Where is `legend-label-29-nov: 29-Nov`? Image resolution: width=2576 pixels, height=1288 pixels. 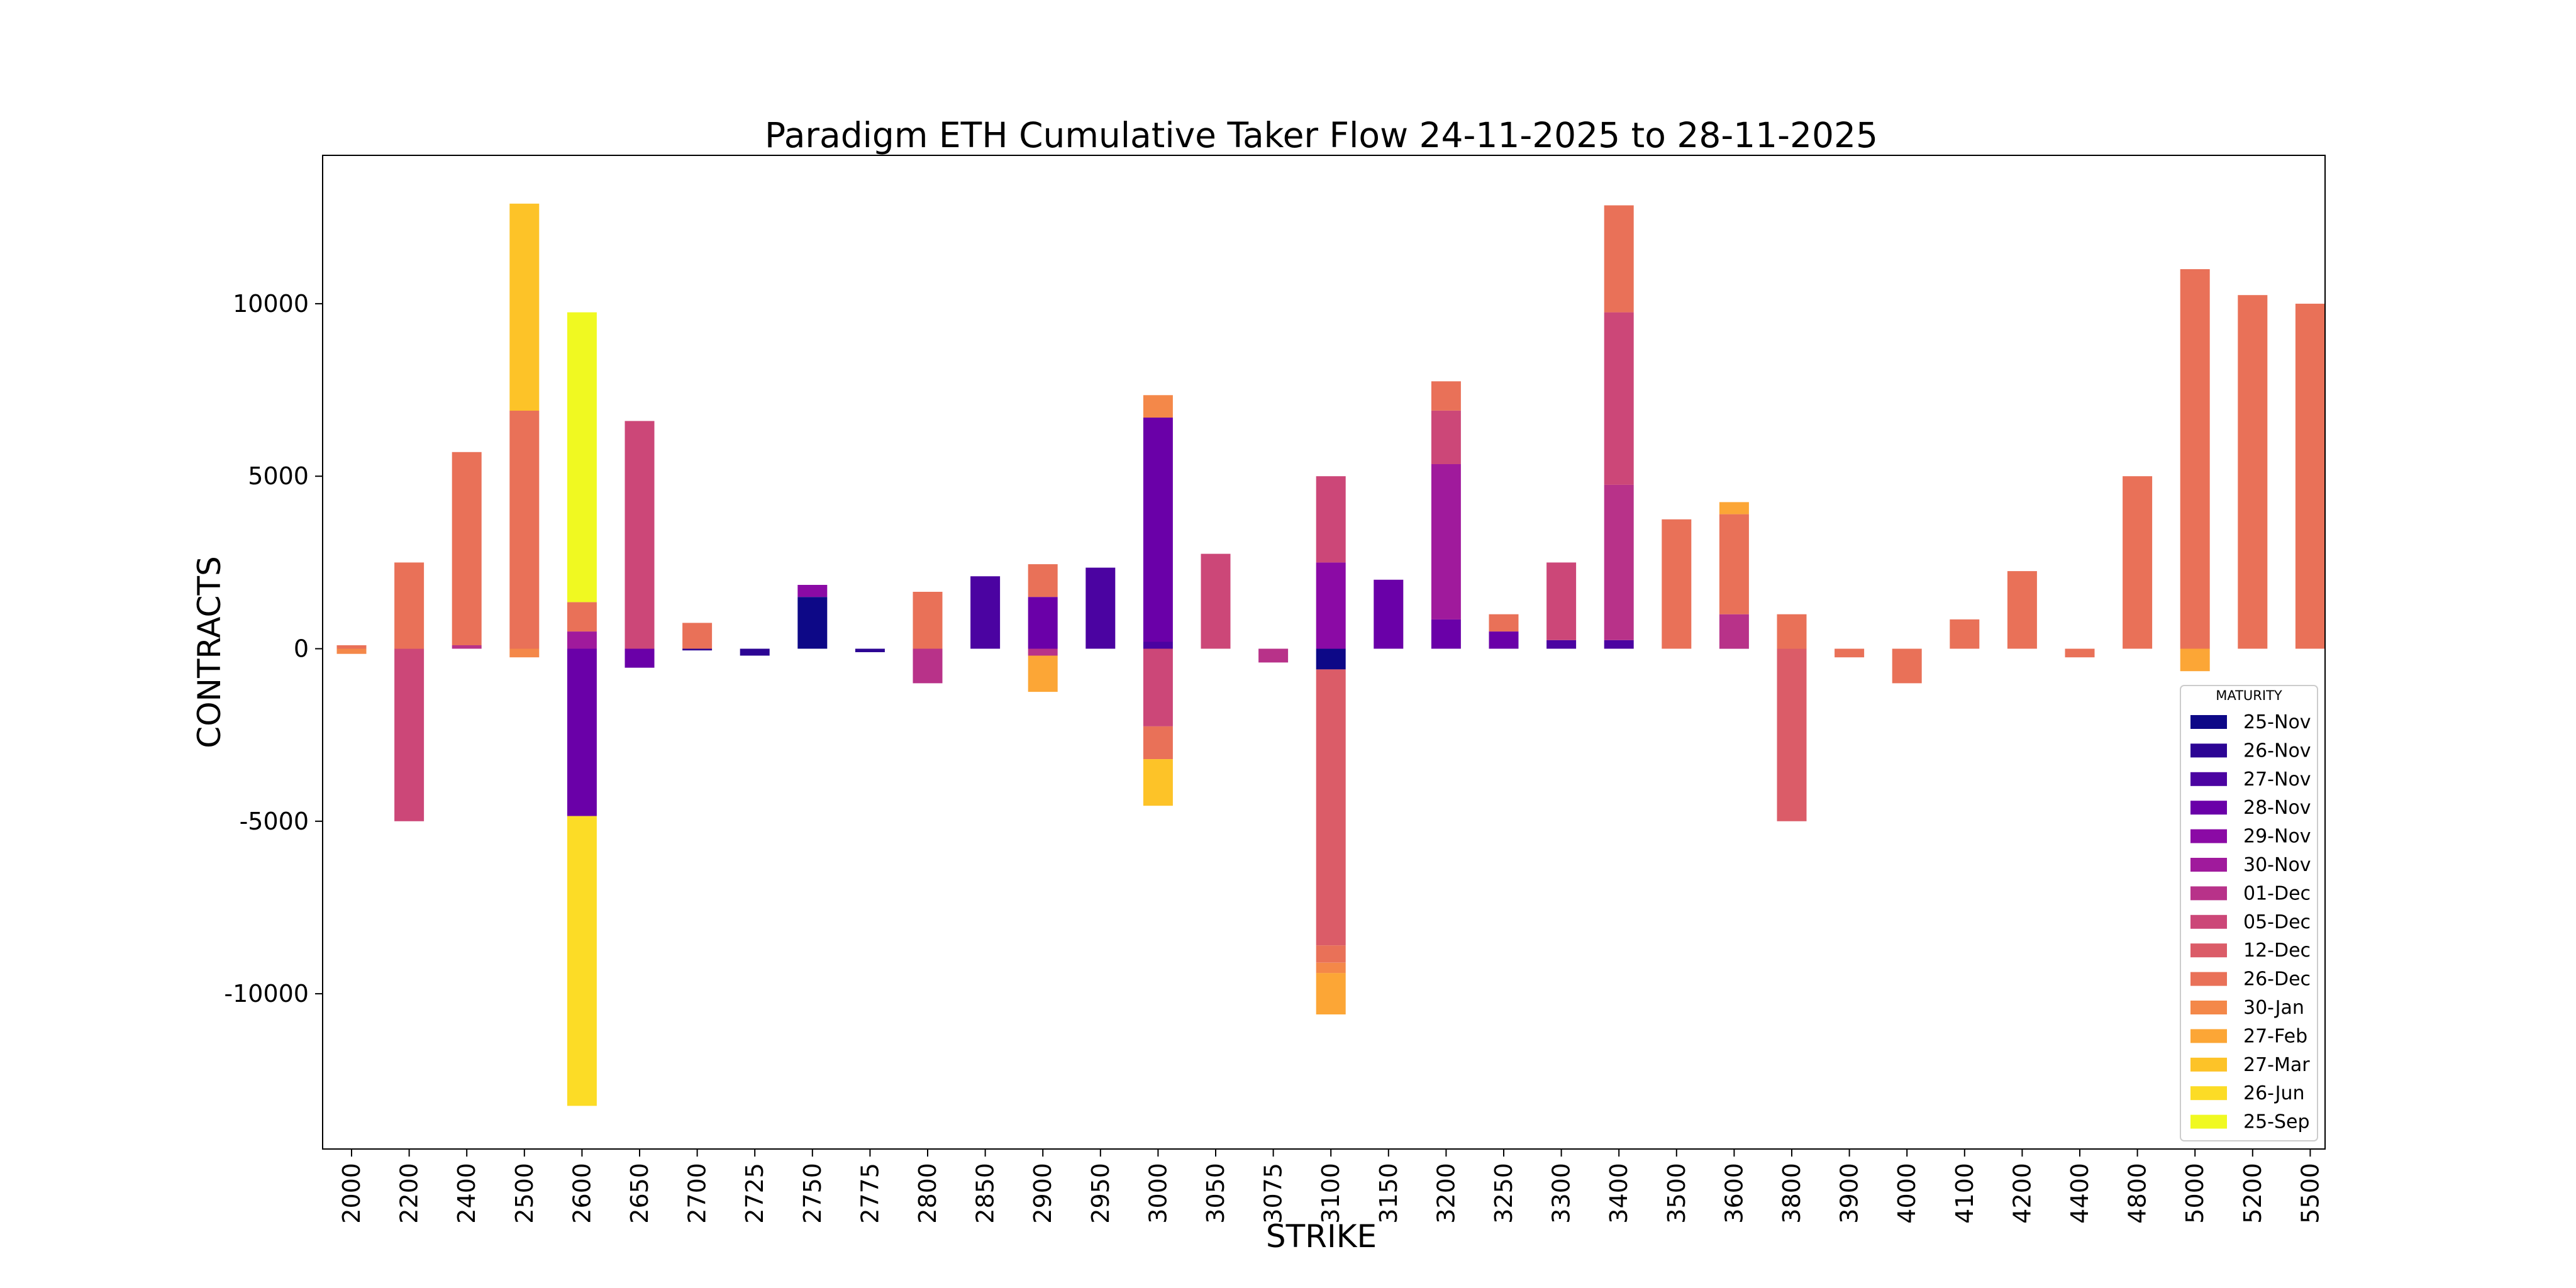
legend-label-29-nov: 29-Nov is located at coordinates (2277, 837).